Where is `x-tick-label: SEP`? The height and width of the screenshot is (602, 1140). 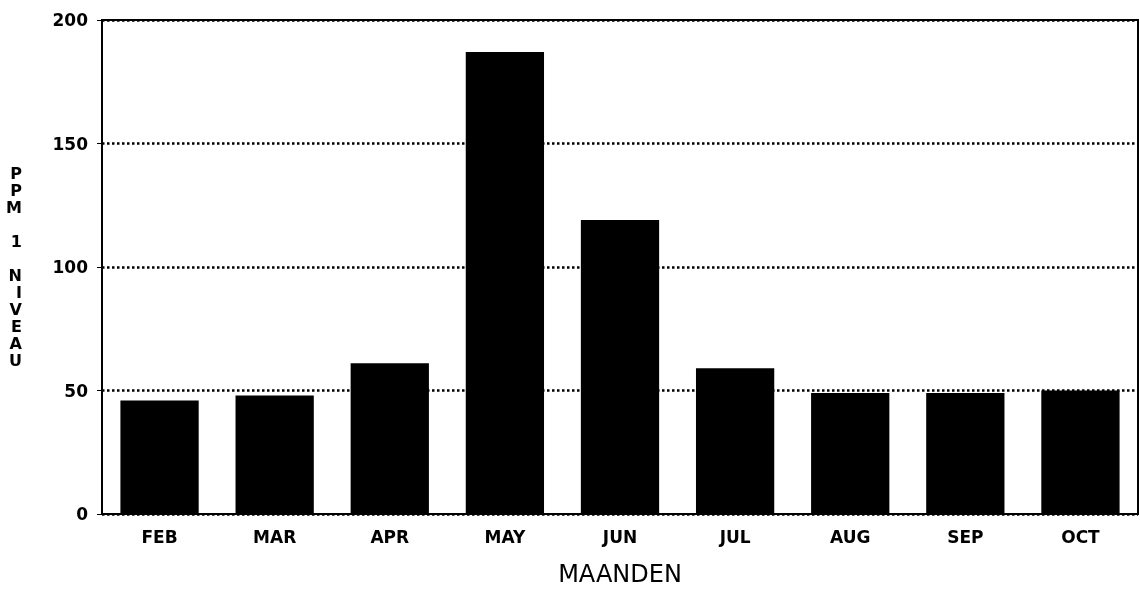 x-tick-label: SEP is located at coordinates (965, 536).